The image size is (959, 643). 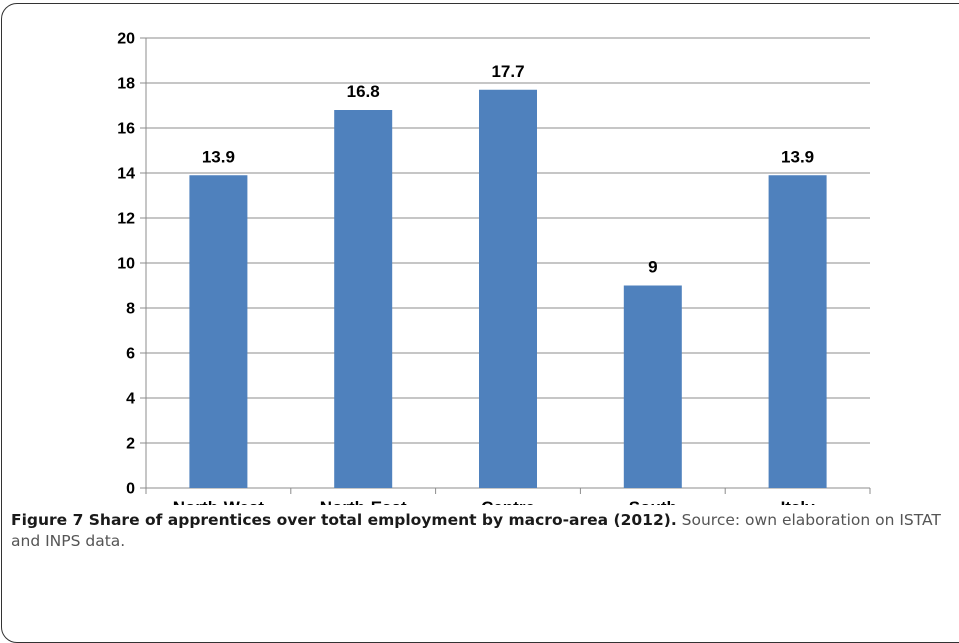 What do you see at coordinates (130, 444) in the screenshot?
I see `y-tick-label: 2` at bounding box center [130, 444].